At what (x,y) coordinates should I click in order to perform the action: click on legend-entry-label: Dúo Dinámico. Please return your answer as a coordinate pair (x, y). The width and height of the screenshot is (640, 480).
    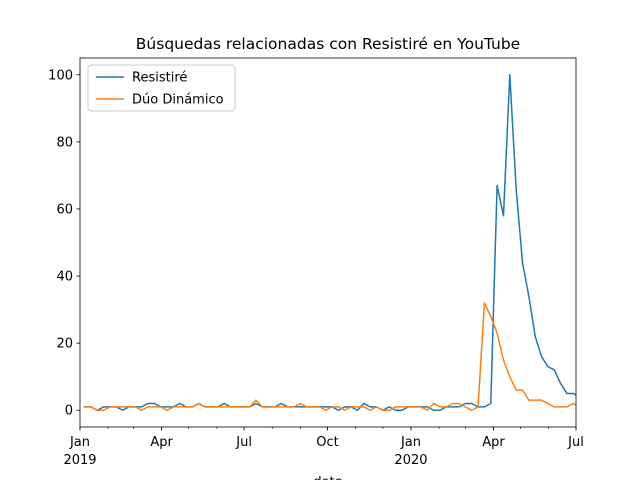
    Looking at the image, I should click on (178, 100).